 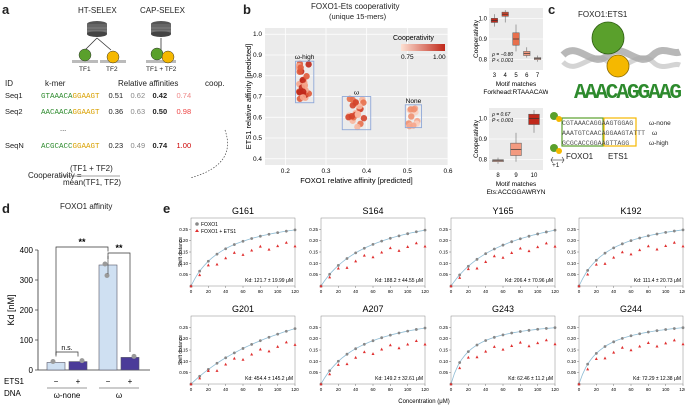 What do you see at coordinates (27, 280) in the screenshot?
I see `d-ytick: 300` at bounding box center [27, 280].